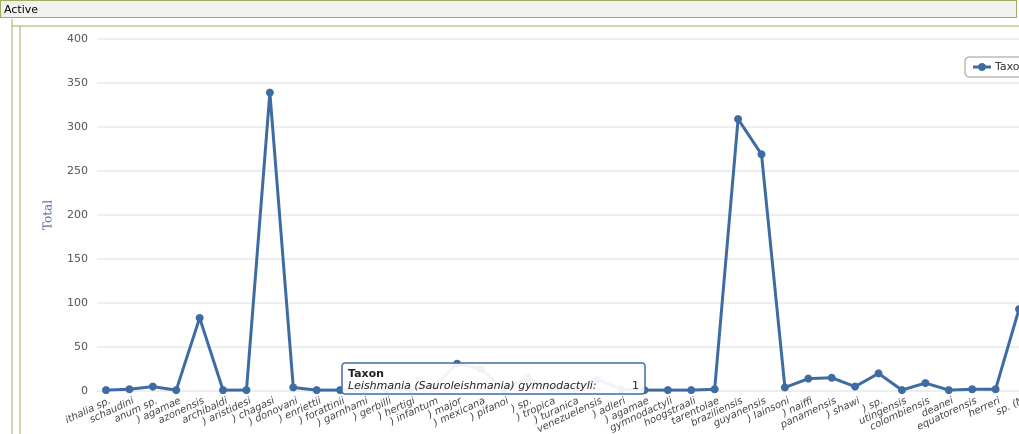  I want to click on tooltip-title: Taxon, so click(366, 373).